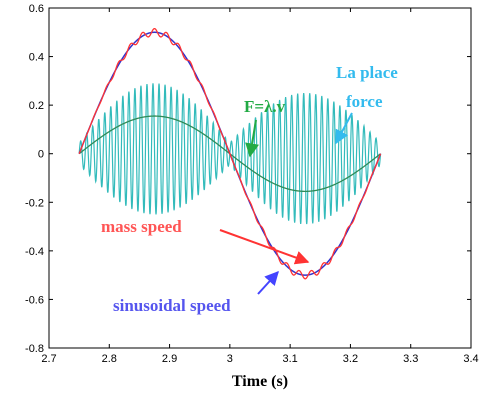 Image resolution: width=486 pixels, height=394 pixels. Describe the element at coordinates (344, 128) in the screenshot. I see `laplace-arrow` at that location.